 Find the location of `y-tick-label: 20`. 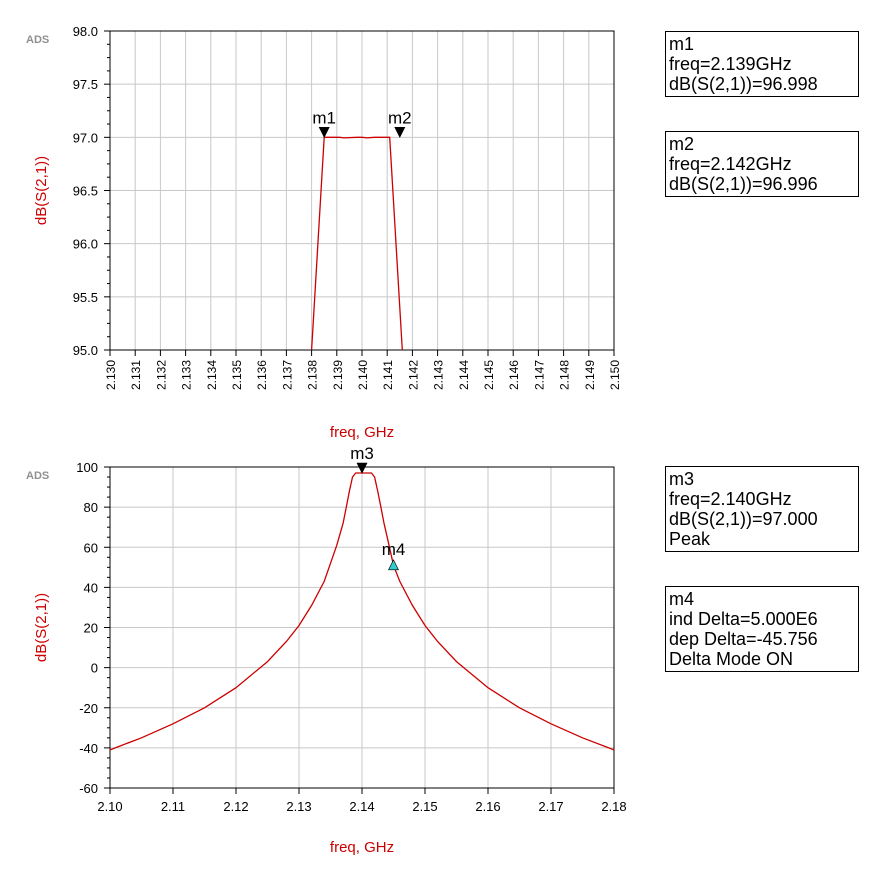

y-tick-label: 20 is located at coordinates (91, 628).